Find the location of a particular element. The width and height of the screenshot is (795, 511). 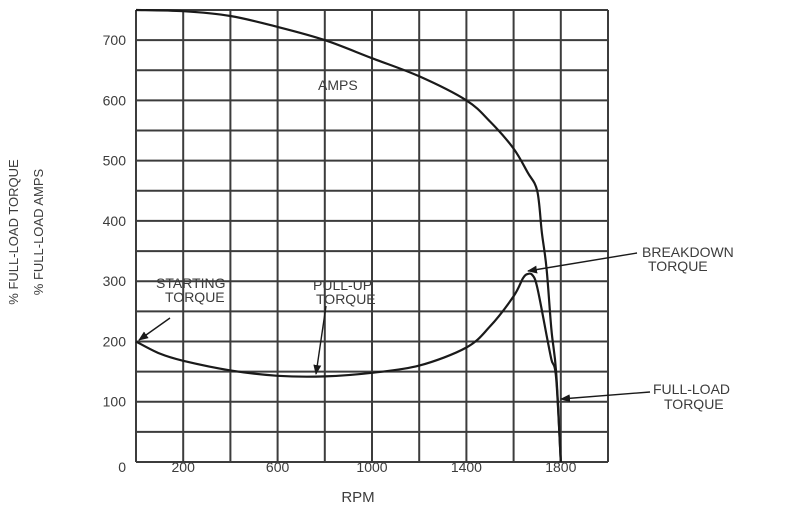

x-tick-label: 1400 is located at coordinates (466, 467).